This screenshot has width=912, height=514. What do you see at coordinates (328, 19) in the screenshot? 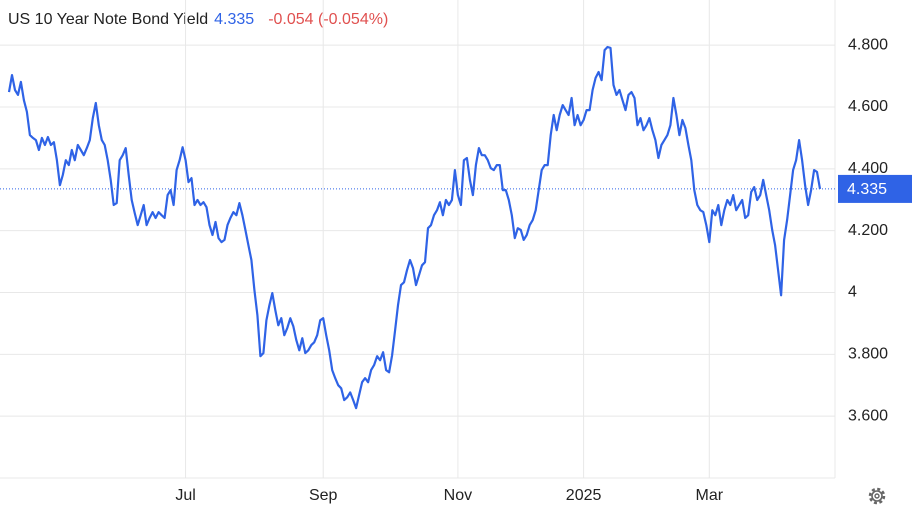
I see `change: -0.054 (-0.054%)` at bounding box center [328, 19].